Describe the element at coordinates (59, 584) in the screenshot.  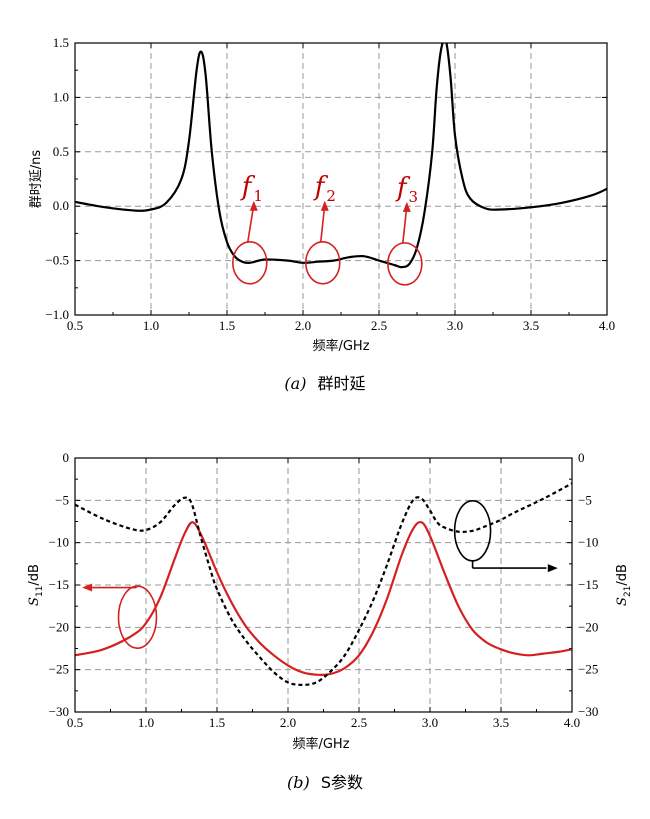
I see `y-tick-label: −15` at that location.